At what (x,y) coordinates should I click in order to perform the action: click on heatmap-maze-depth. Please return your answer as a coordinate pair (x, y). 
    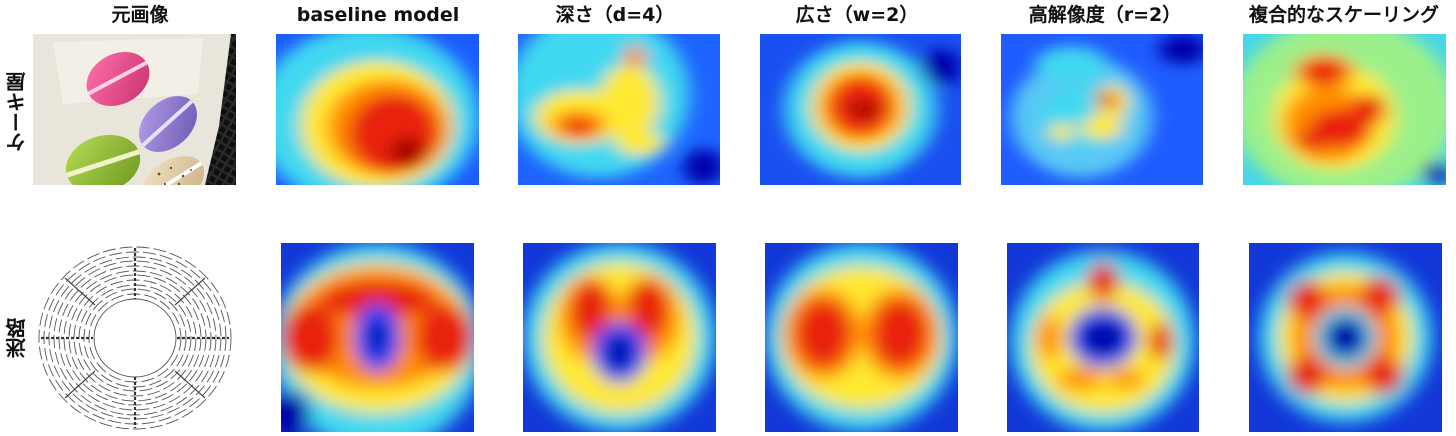
    Looking at the image, I should click on (619, 337).